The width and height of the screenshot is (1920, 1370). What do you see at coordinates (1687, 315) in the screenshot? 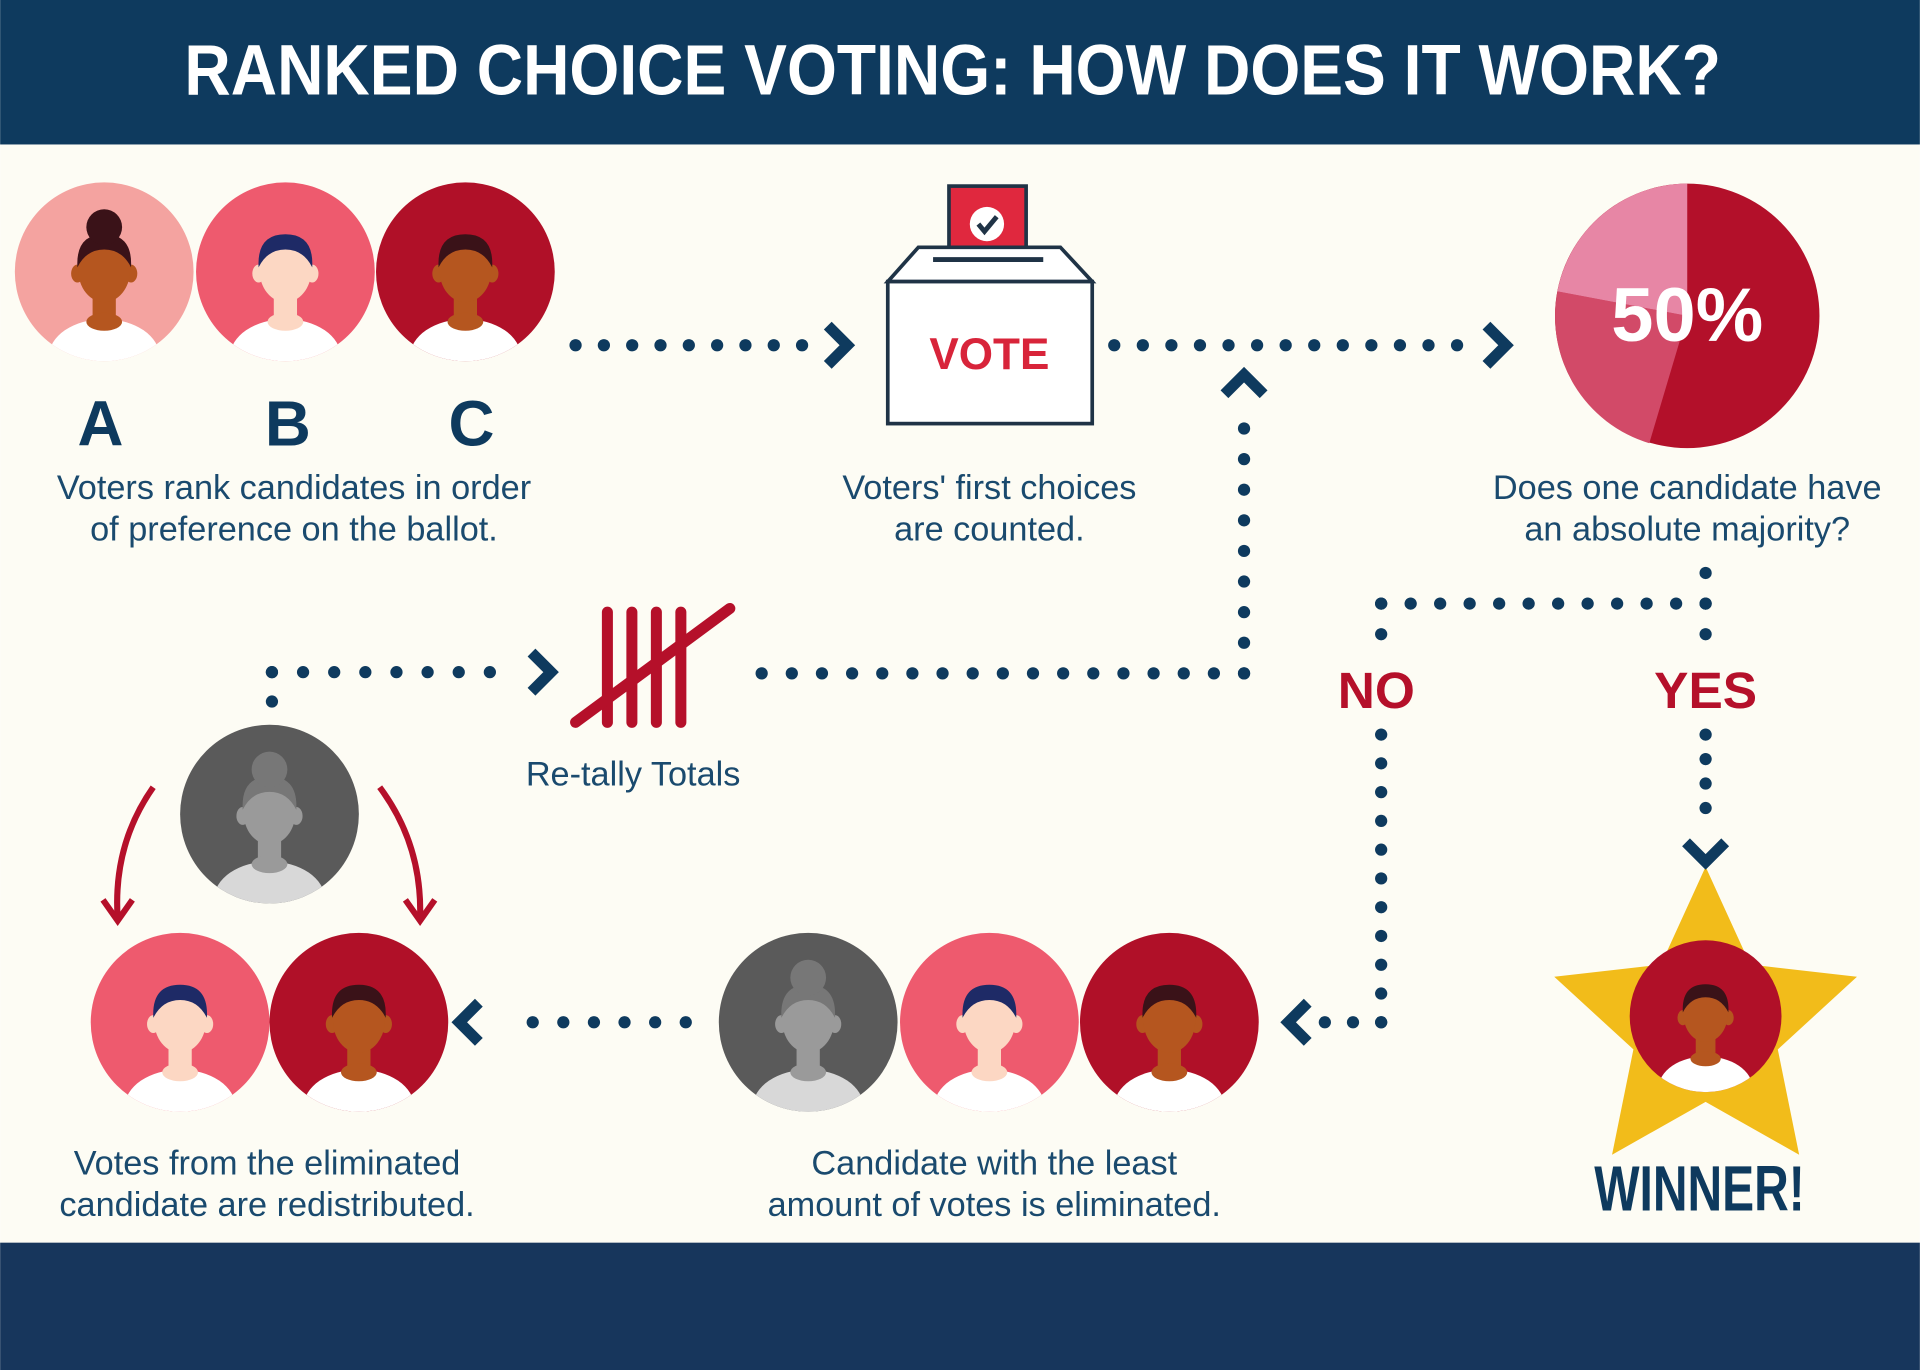
I see `pie-label: 50%` at bounding box center [1687, 315].